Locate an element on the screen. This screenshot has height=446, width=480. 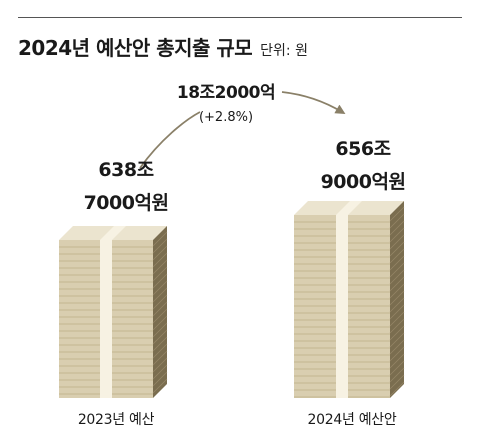
bar-side-face is located at coordinates (397, 299).